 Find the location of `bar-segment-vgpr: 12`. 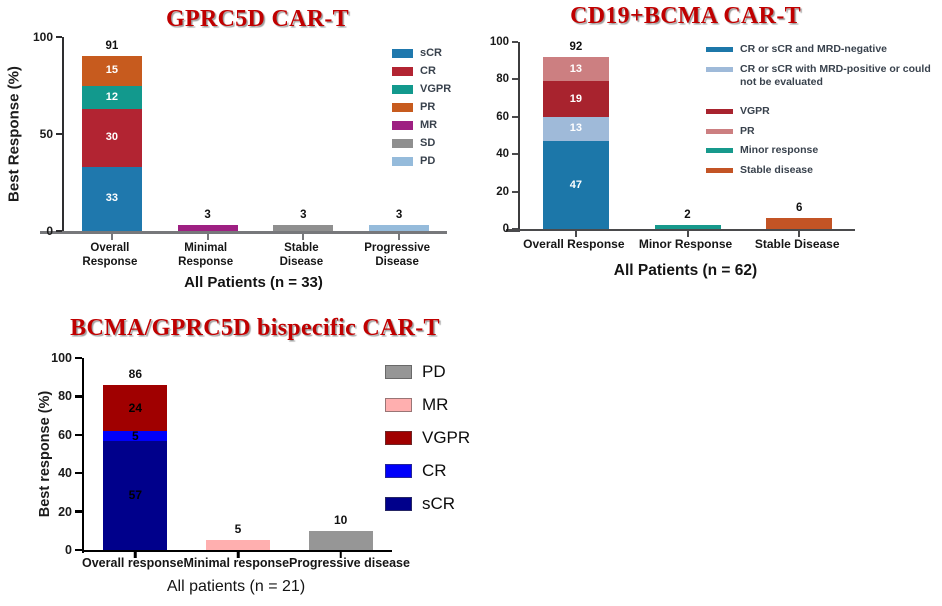

bar-segment-vgpr: 12 is located at coordinates (111, 97).